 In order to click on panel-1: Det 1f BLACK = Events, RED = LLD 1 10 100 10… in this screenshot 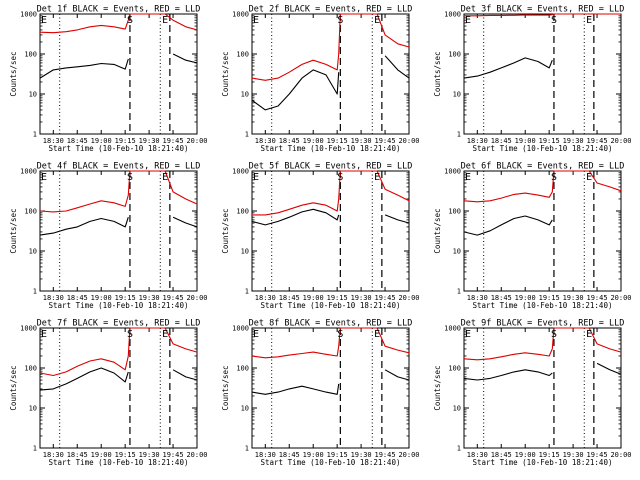, I will do `click(108, 79)`.